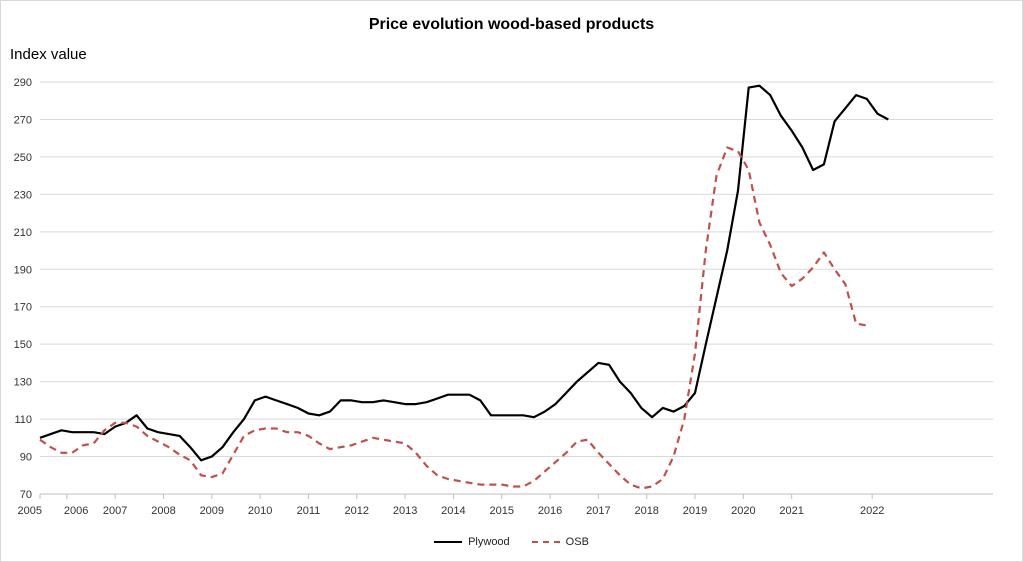  Describe the element at coordinates (23, 289) in the screenshot. I see `y-axis-ticks: 70 90 110 130 150 170 190 210 230 250 270 290` at that location.